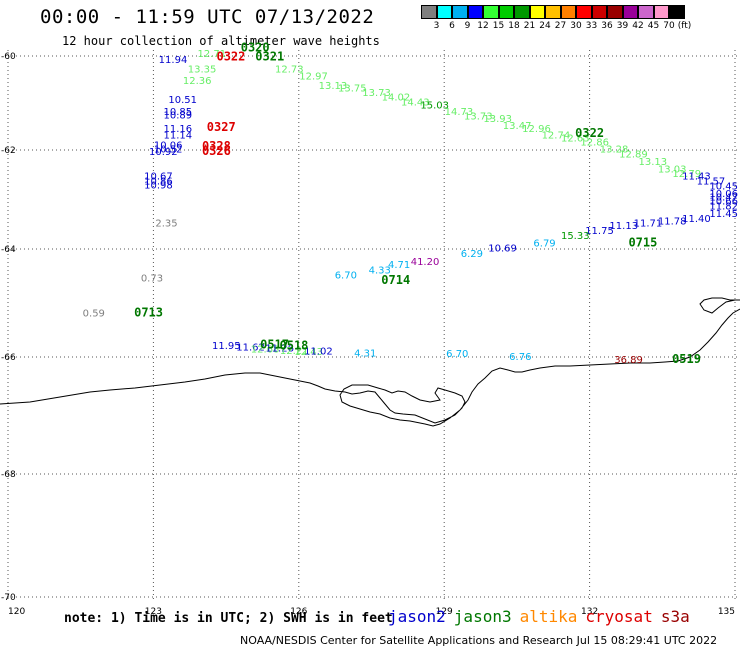 This screenshot has width=740, height=650. Describe the element at coordinates (163, 152) in the screenshot. I see `wave-height-label: 10.92` at that location.